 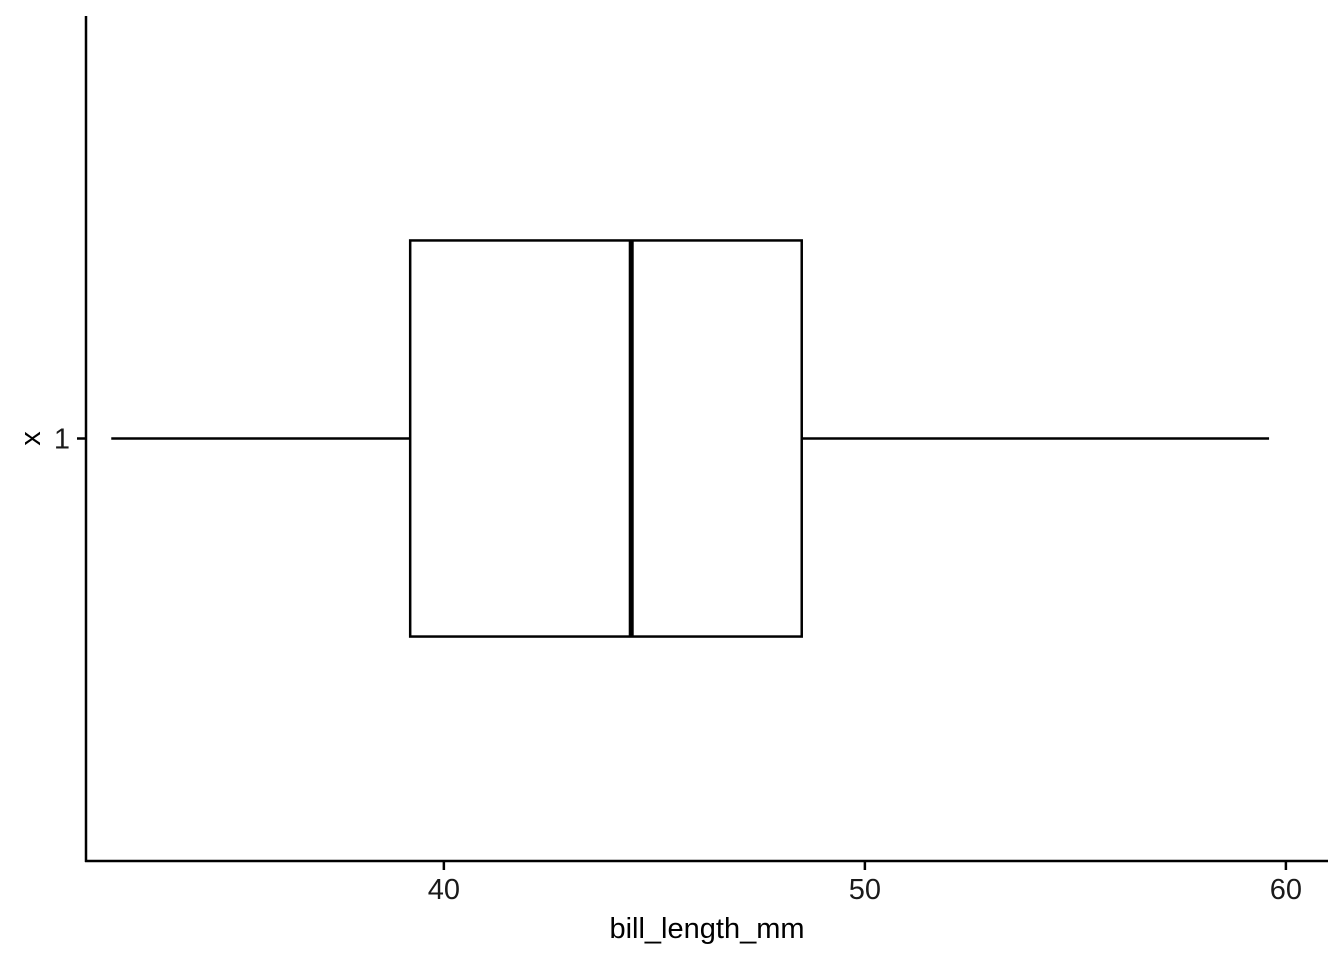 What do you see at coordinates (865, 890) in the screenshot?
I see `x-tick-label: 50` at bounding box center [865, 890].